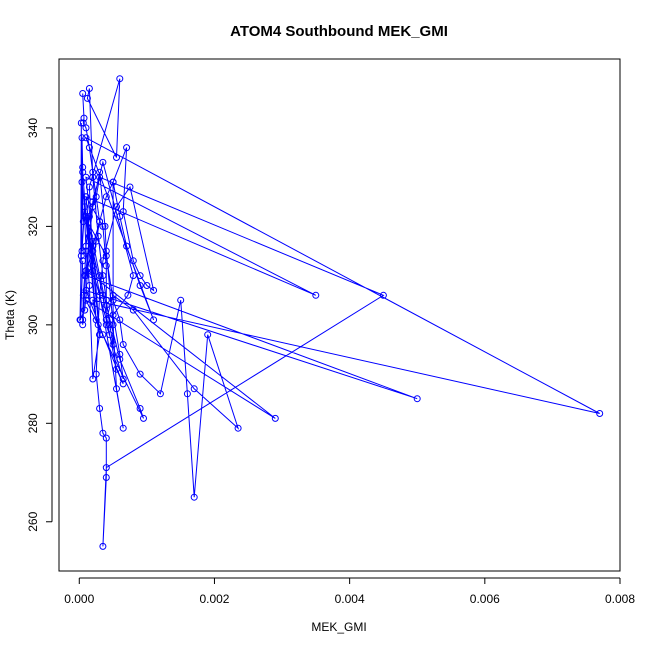 This screenshot has height=650, width=650. What do you see at coordinates (33, 325) in the screenshot?
I see `y-tick-label: 300` at bounding box center [33, 325].